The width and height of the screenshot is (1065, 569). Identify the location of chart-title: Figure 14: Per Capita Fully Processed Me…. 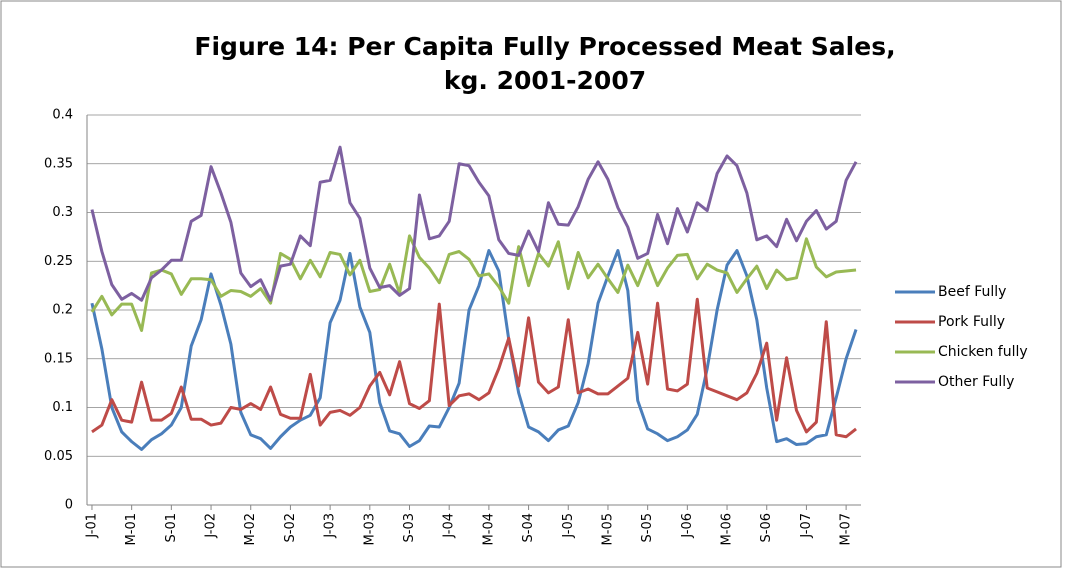
(544, 46).